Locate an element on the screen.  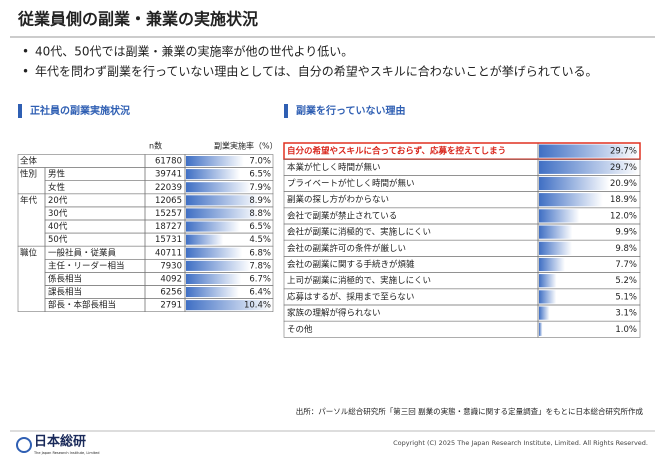
rate: 1.0% is located at coordinates (626, 330).